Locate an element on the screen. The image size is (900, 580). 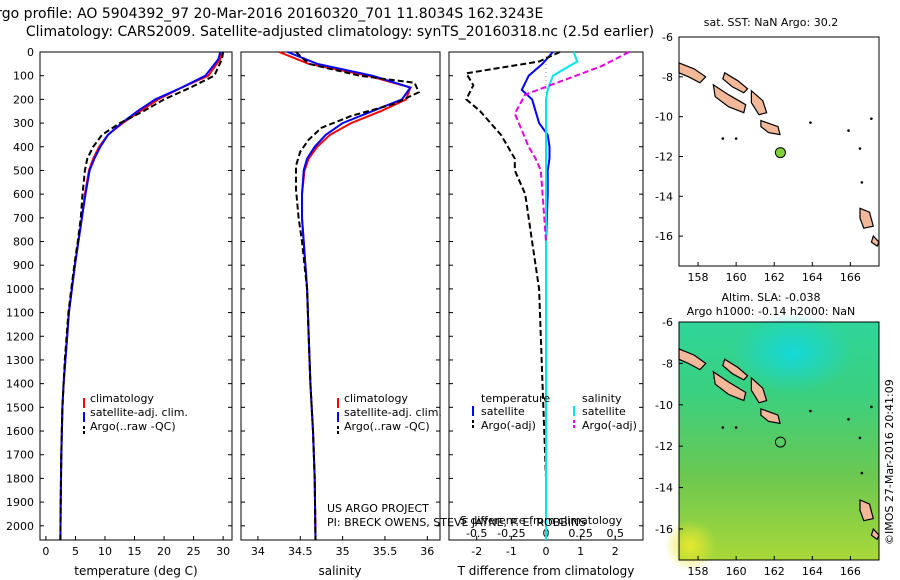
x-tick-label: 5 is located at coordinates (75, 551).